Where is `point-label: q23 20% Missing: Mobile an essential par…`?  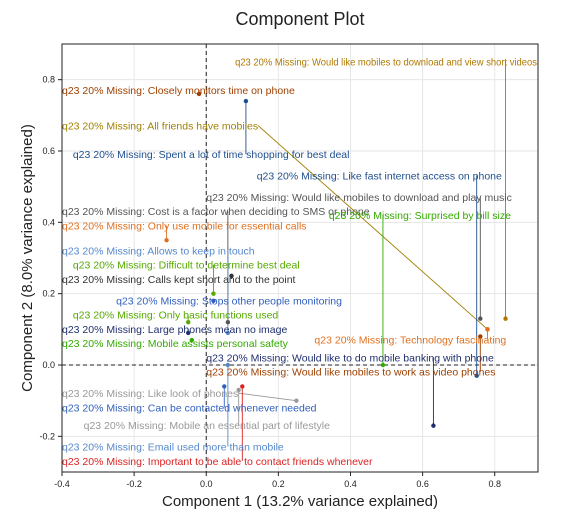 point-label: q23 20% Missing: Mobile an essential par… is located at coordinates (207, 426).